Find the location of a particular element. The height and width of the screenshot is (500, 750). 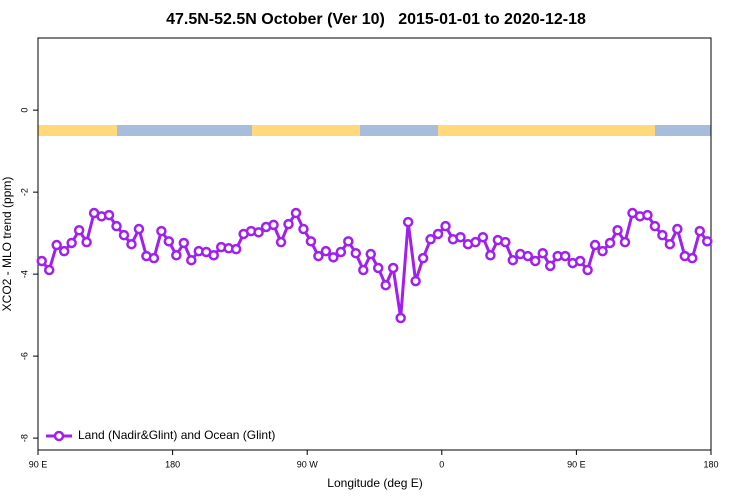

legend-marker is located at coordinates (59, 436).